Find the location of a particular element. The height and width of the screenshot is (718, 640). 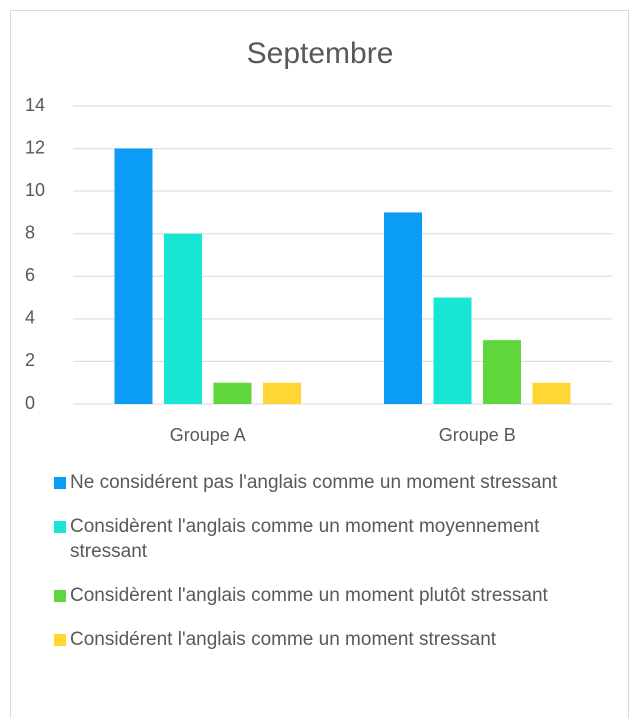

x-tick-label: Groupe A is located at coordinates (208, 435).